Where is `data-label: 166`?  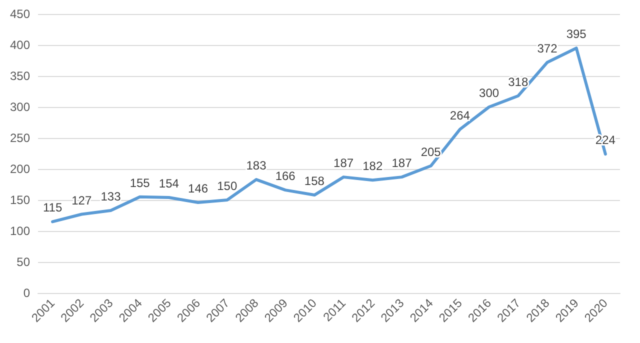 data-label: 166 is located at coordinates (285, 176).